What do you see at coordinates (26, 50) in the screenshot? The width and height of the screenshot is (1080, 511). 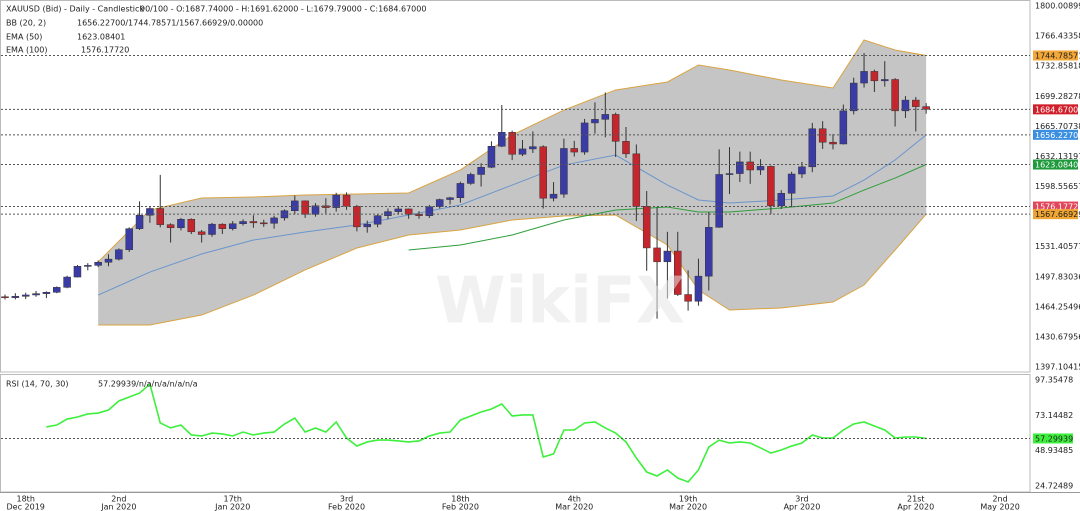 I see `indicator-name: EMA (100)` at bounding box center [26, 50].